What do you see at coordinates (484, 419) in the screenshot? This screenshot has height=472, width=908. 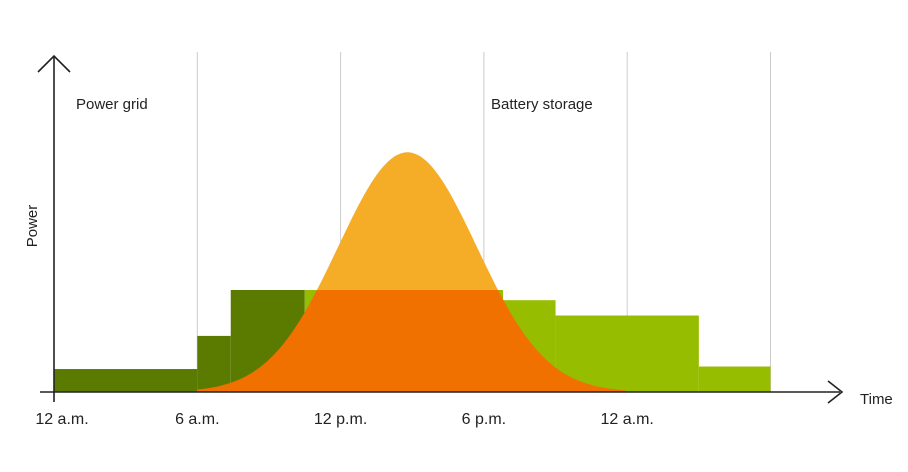 I see `x-tick-label: 6 p.m.` at bounding box center [484, 419].